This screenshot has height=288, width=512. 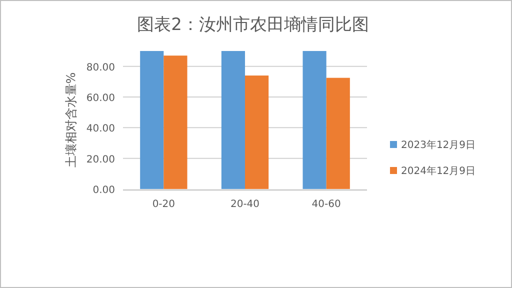 What do you see at coordinates (100, 160) in the screenshot?
I see `y-tick-label: 20.00` at bounding box center [100, 160].